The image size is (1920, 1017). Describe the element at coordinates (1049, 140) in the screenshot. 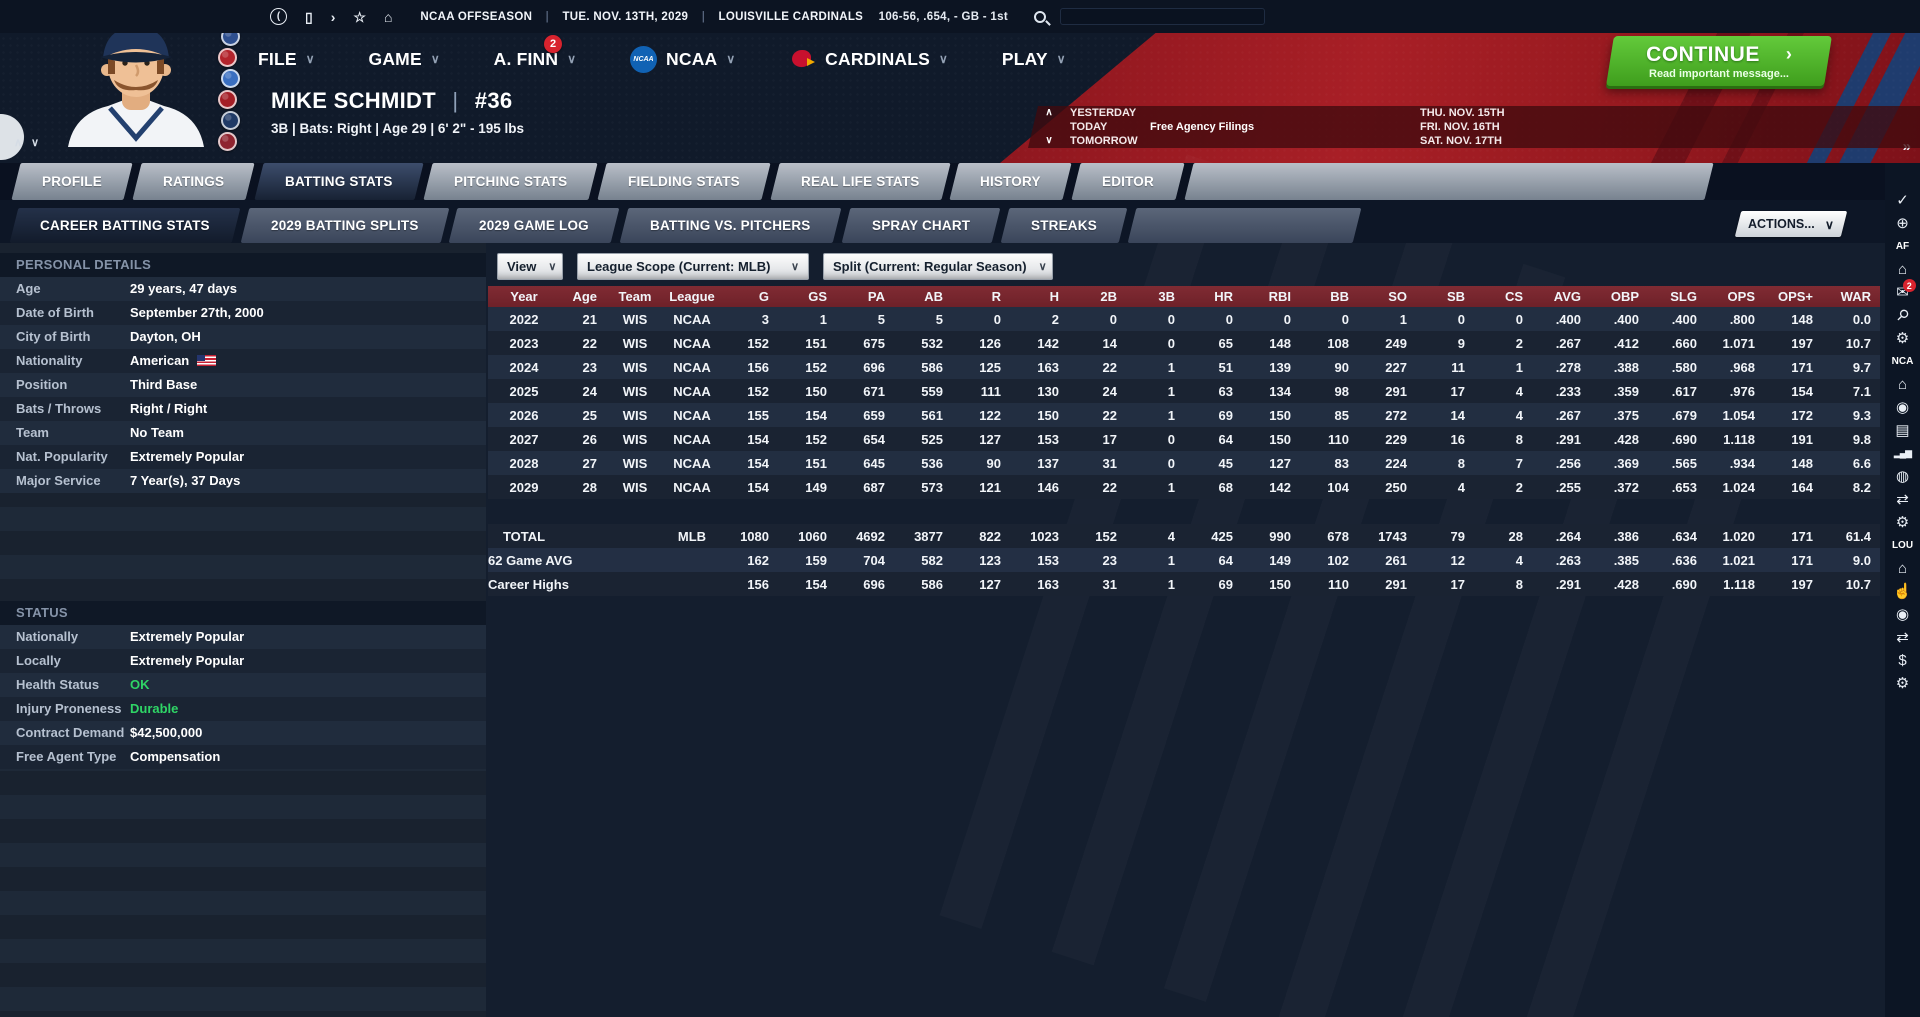

I see `schedule-arrow-icon: ∨` at that location.